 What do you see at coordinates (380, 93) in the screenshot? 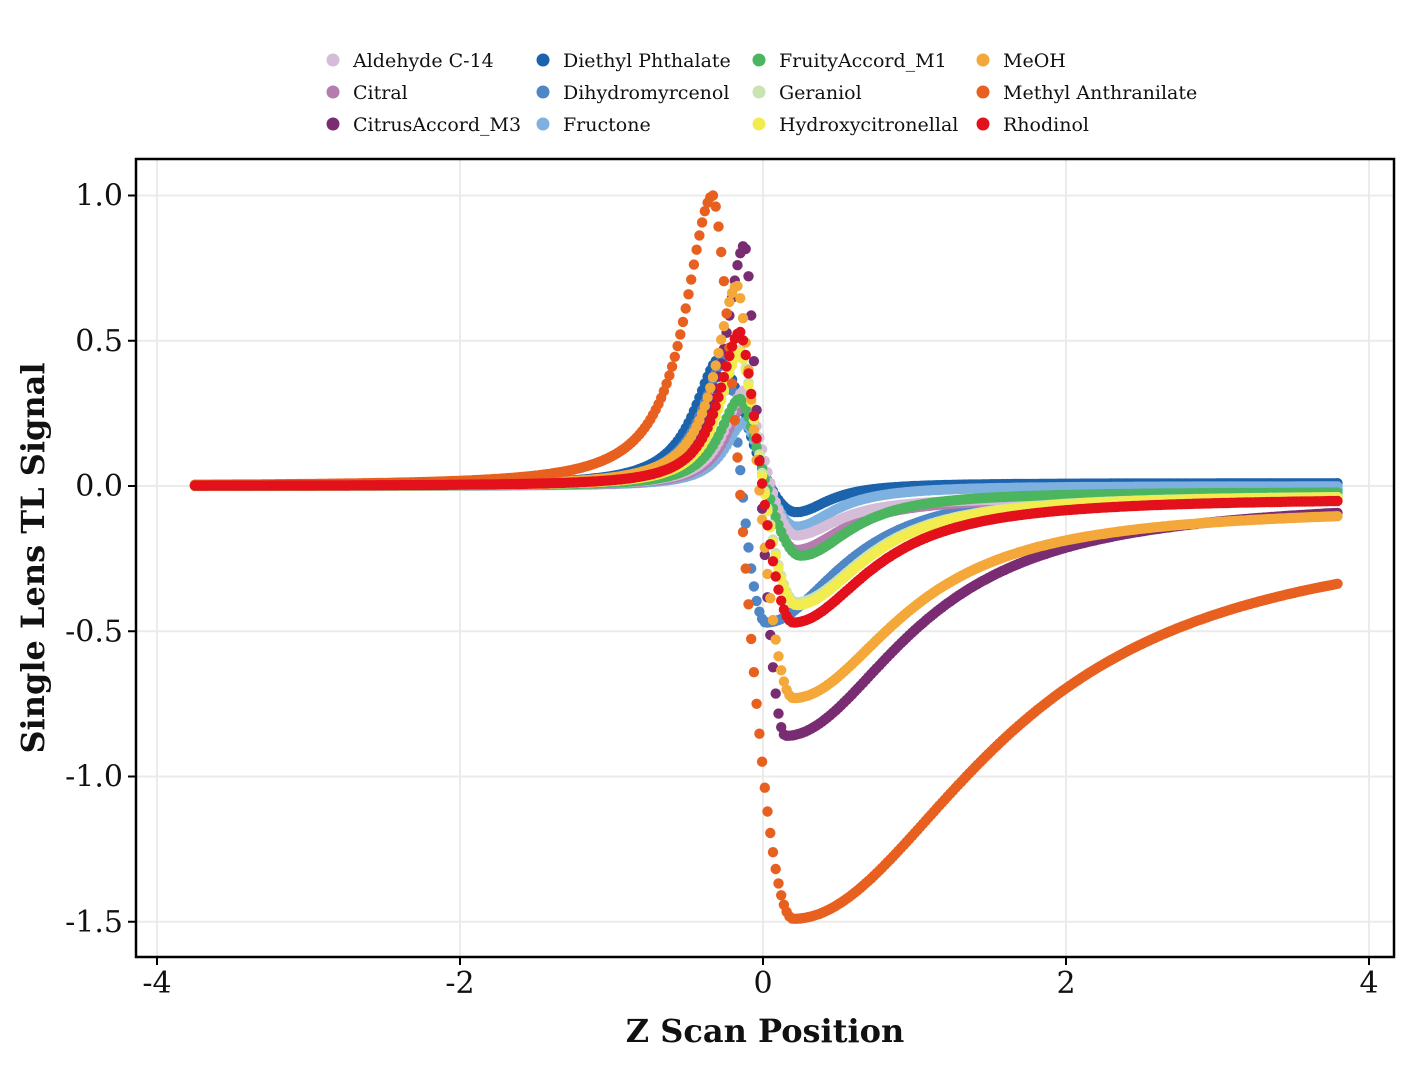
I see `legend-label: Citral` at bounding box center [380, 93].